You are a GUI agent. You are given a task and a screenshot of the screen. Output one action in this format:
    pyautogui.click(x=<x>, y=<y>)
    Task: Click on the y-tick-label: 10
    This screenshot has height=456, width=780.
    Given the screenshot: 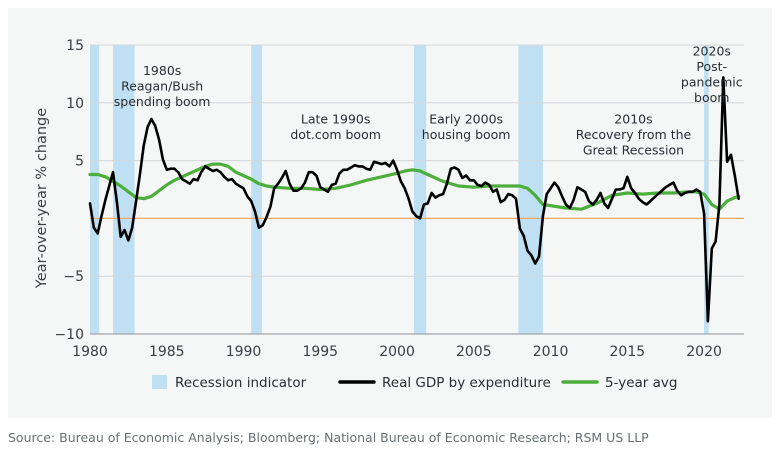 What is the action you would take?
    pyautogui.click(x=75, y=104)
    